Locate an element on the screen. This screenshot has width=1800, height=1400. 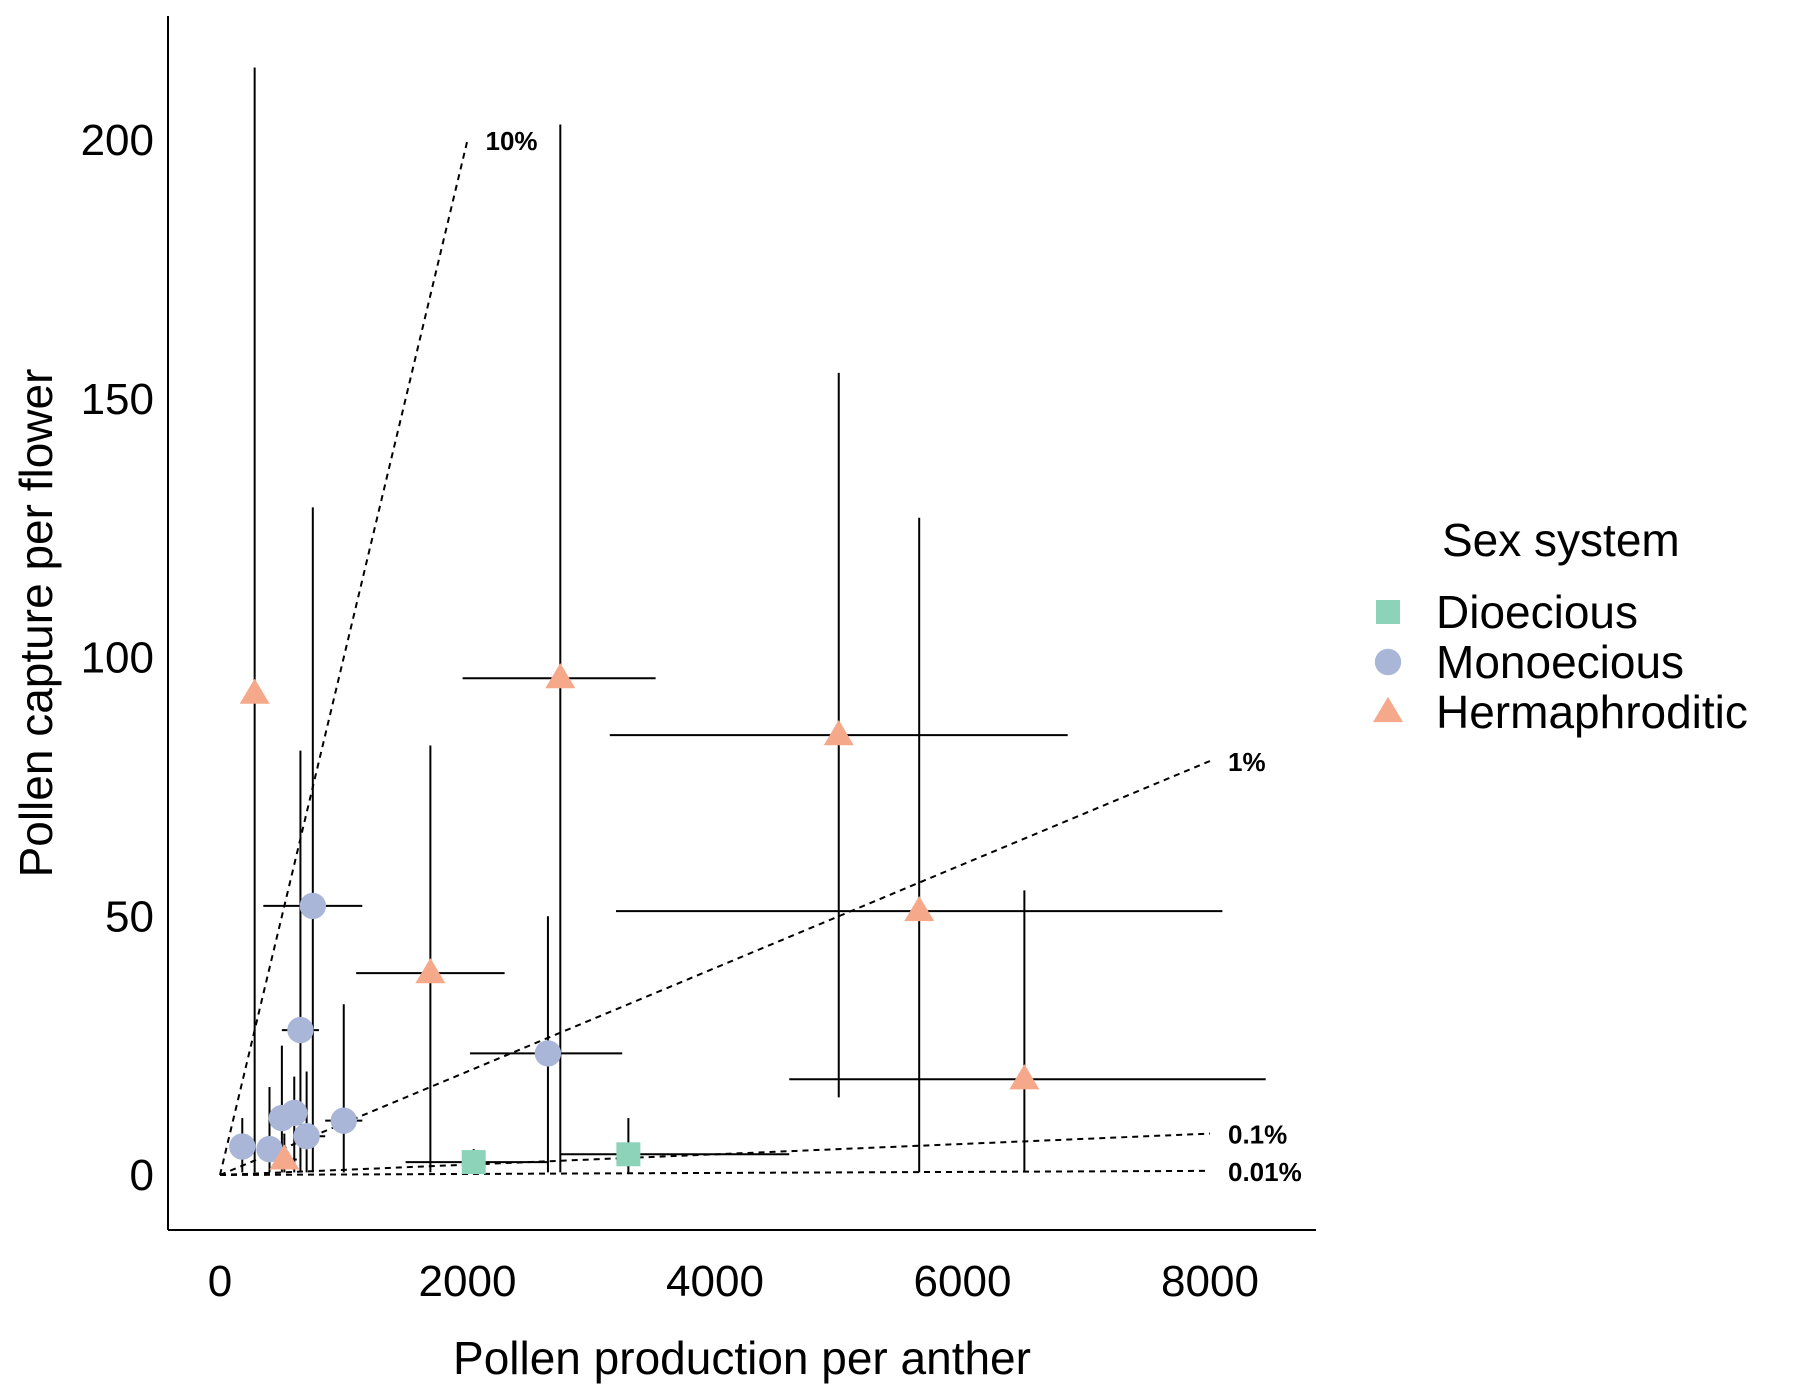
x-tick-label: 2000 is located at coordinates (468, 1281).